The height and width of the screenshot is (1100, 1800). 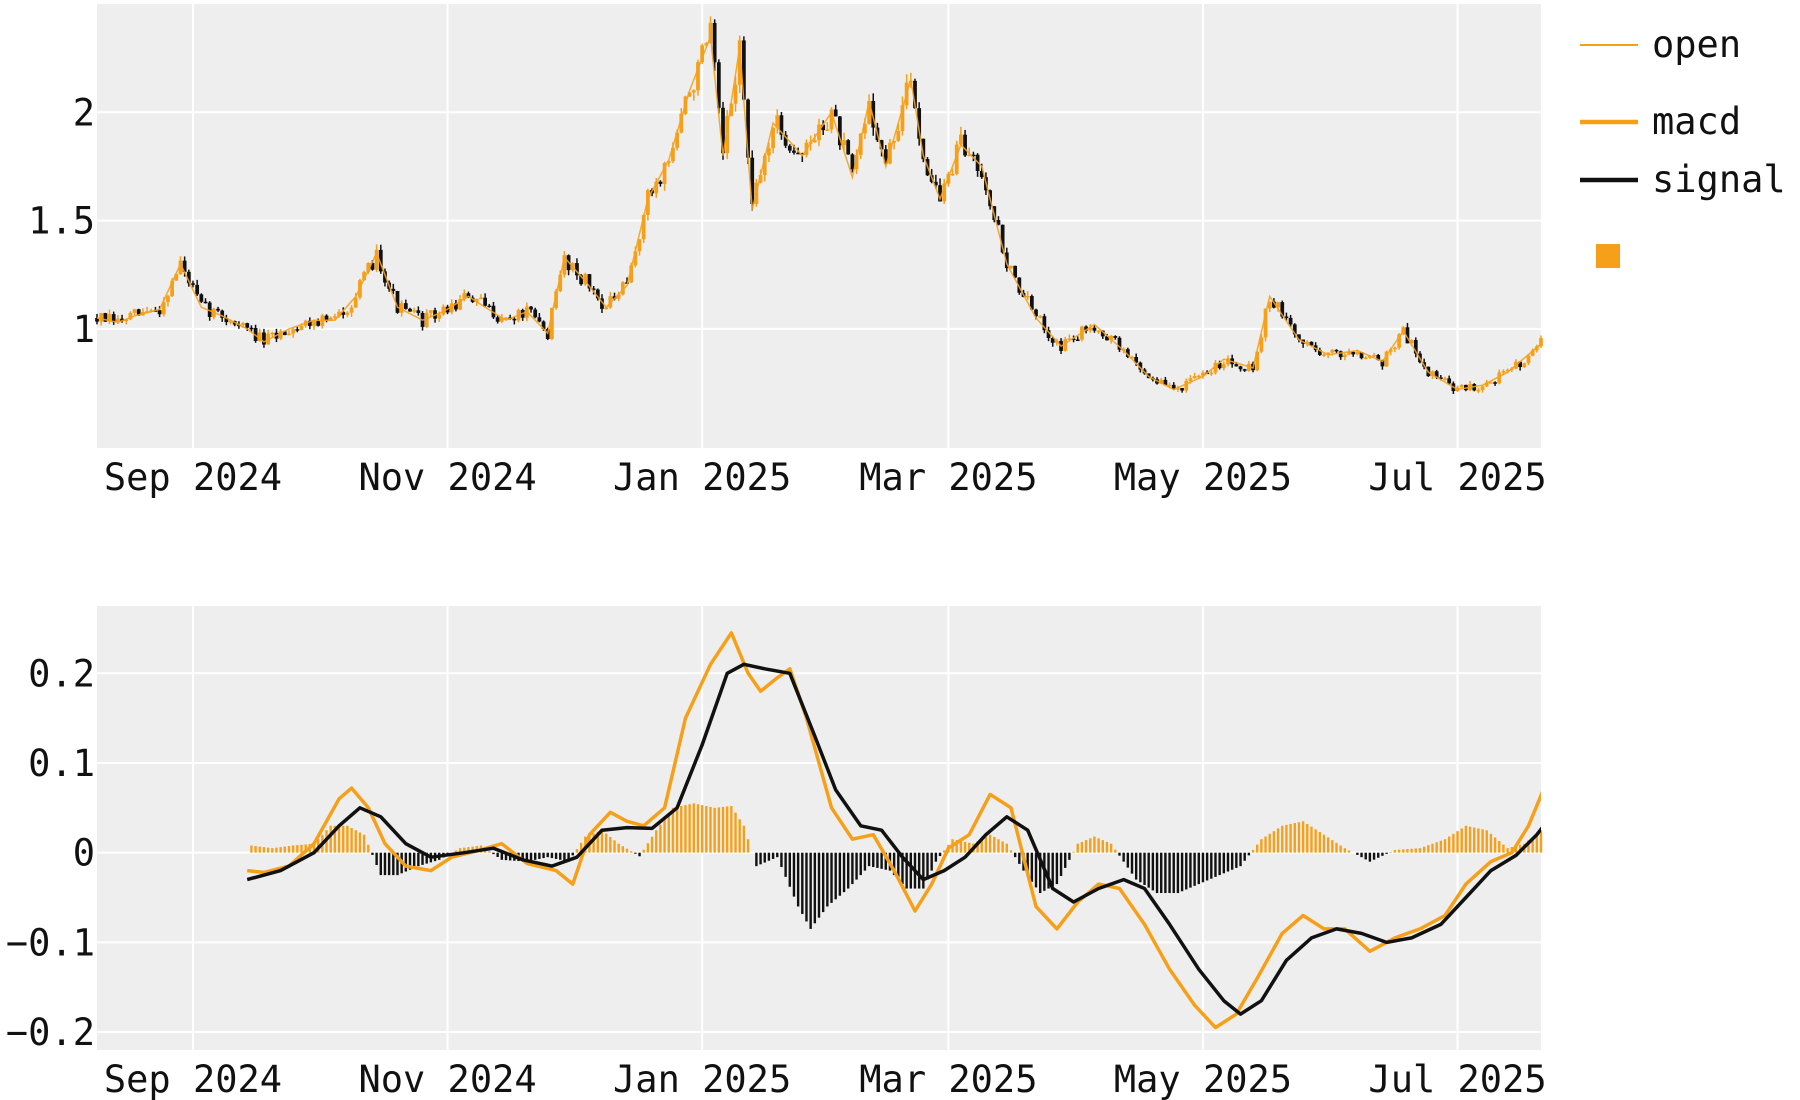 What do you see at coordinates (1719, 179) in the screenshot?
I see `legend-label-signal: signal` at bounding box center [1719, 179].